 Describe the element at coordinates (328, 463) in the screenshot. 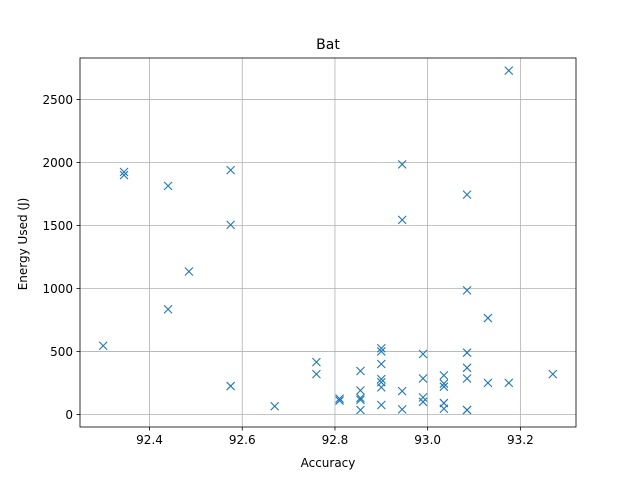

I see `x-axis-label: Accuracy` at that location.